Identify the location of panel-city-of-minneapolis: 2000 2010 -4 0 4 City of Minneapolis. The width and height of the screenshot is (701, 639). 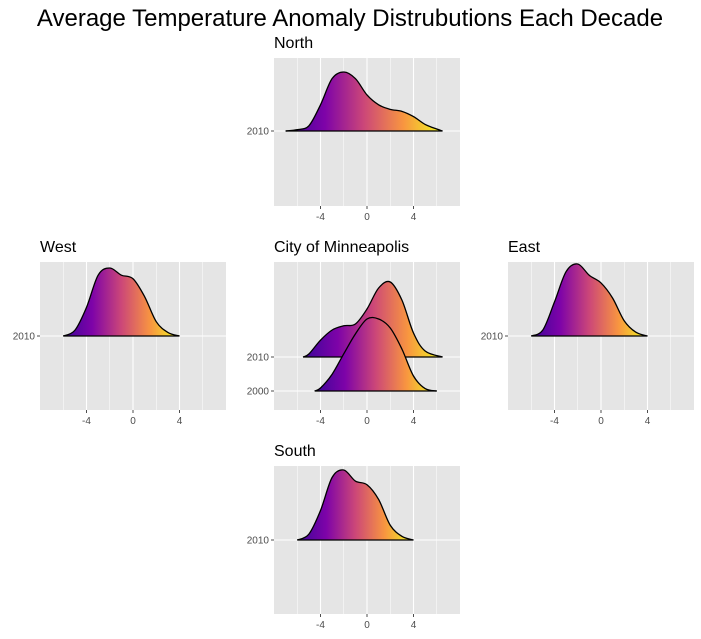
(353, 333).